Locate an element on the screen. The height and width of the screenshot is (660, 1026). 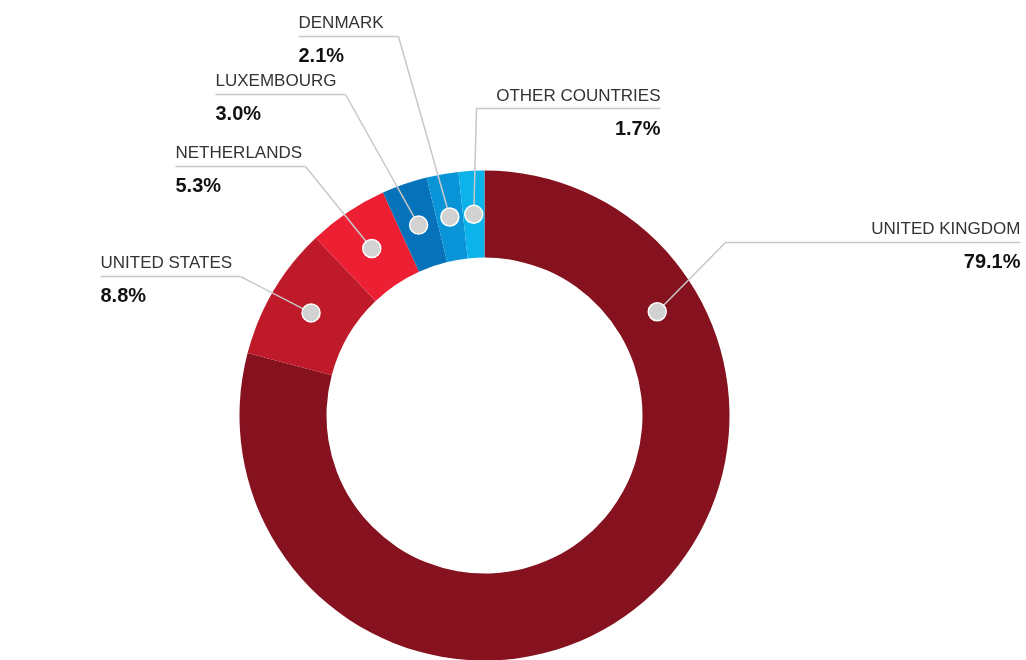
slice-label: DENMARK is located at coordinates (341, 22).